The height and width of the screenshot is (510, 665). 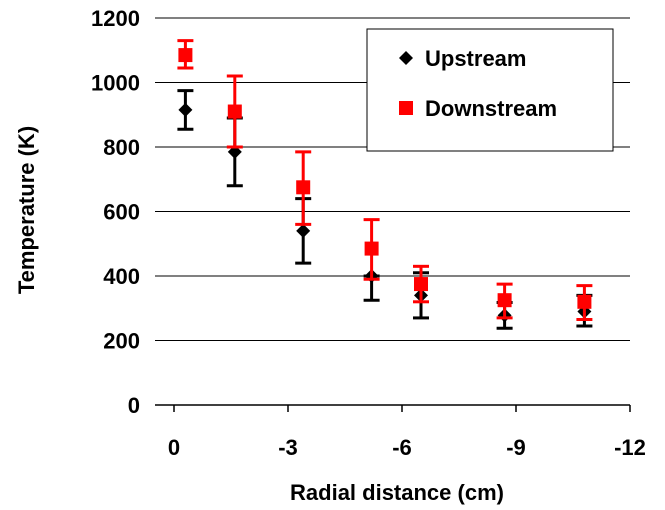 I want to click on x-tick-label: -9, so click(x=516, y=447).